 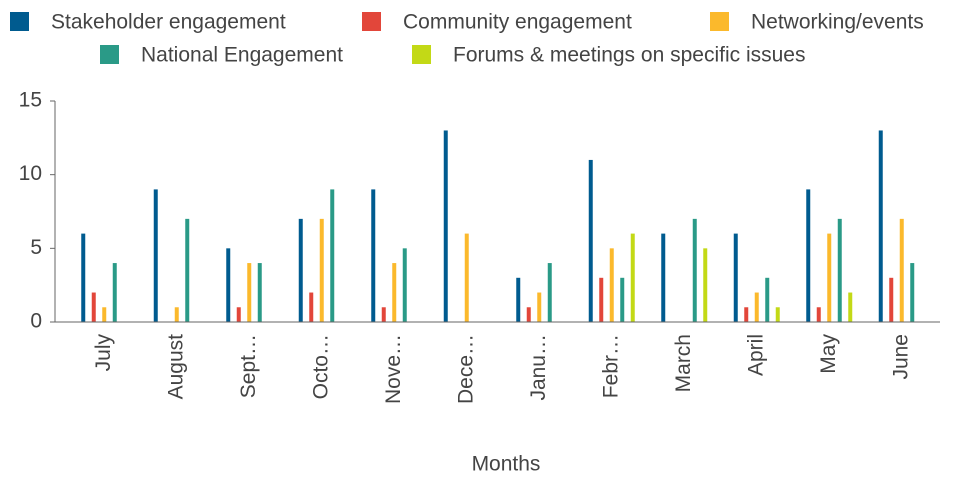 I want to click on legend-label: Stakeholder engagement, so click(x=168, y=22).